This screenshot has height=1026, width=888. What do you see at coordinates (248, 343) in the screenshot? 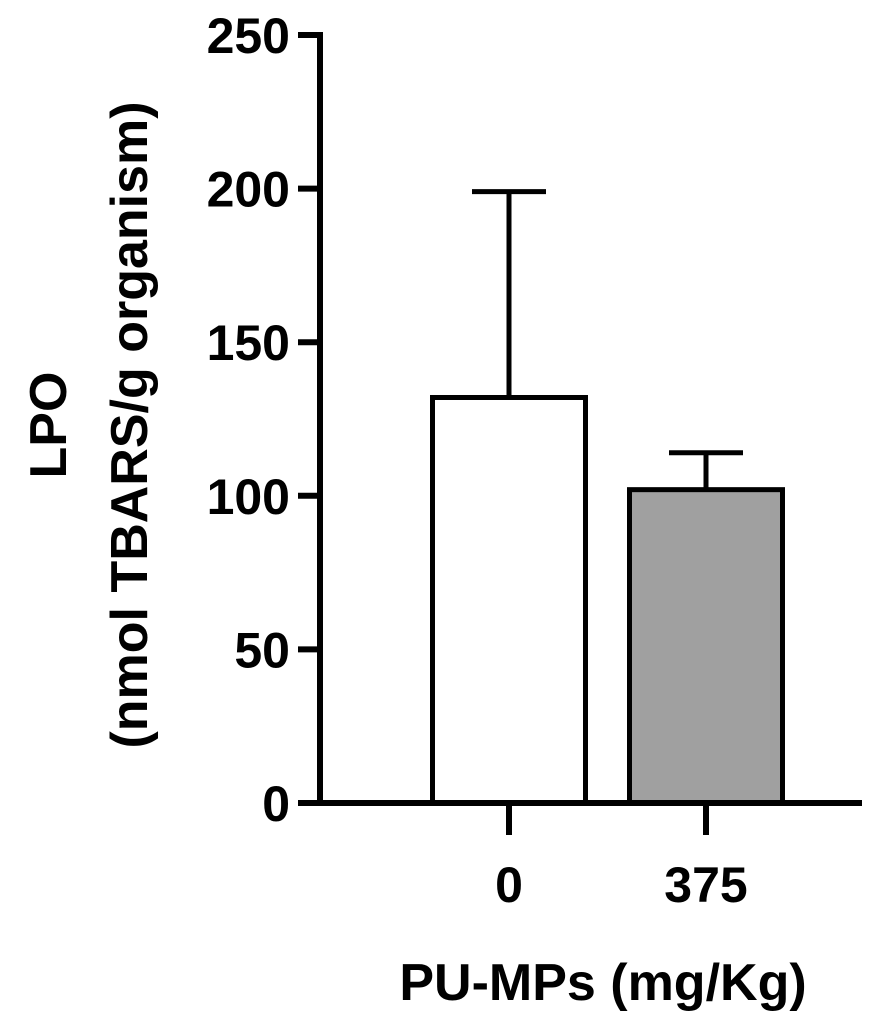
I see `y-tick-label: 150` at bounding box center [248, 343].